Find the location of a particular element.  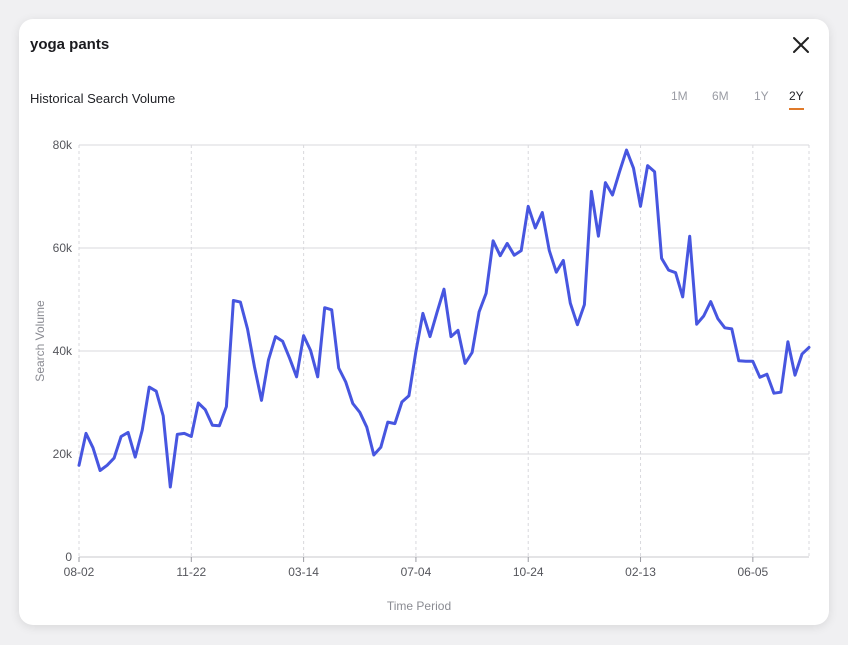

range-tab-1m: 1M is located at coordinates (679, 96).